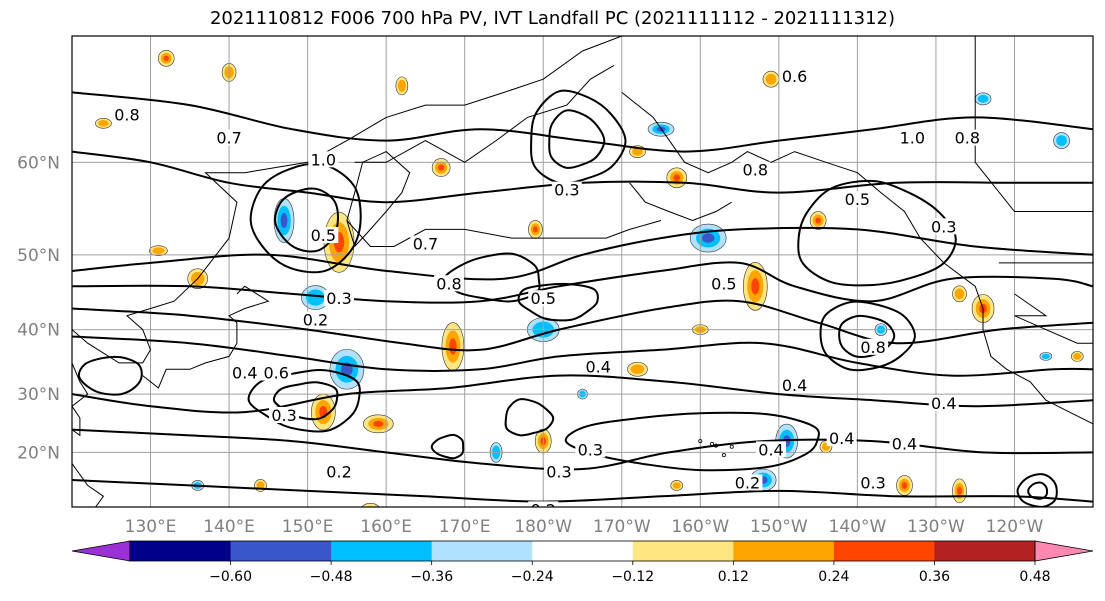 This screenshot has height=601, width=1105. Describe the element at coordinates (543, 527) in the screenshot. I see `longitude-tick-label: 180°W` at that location.